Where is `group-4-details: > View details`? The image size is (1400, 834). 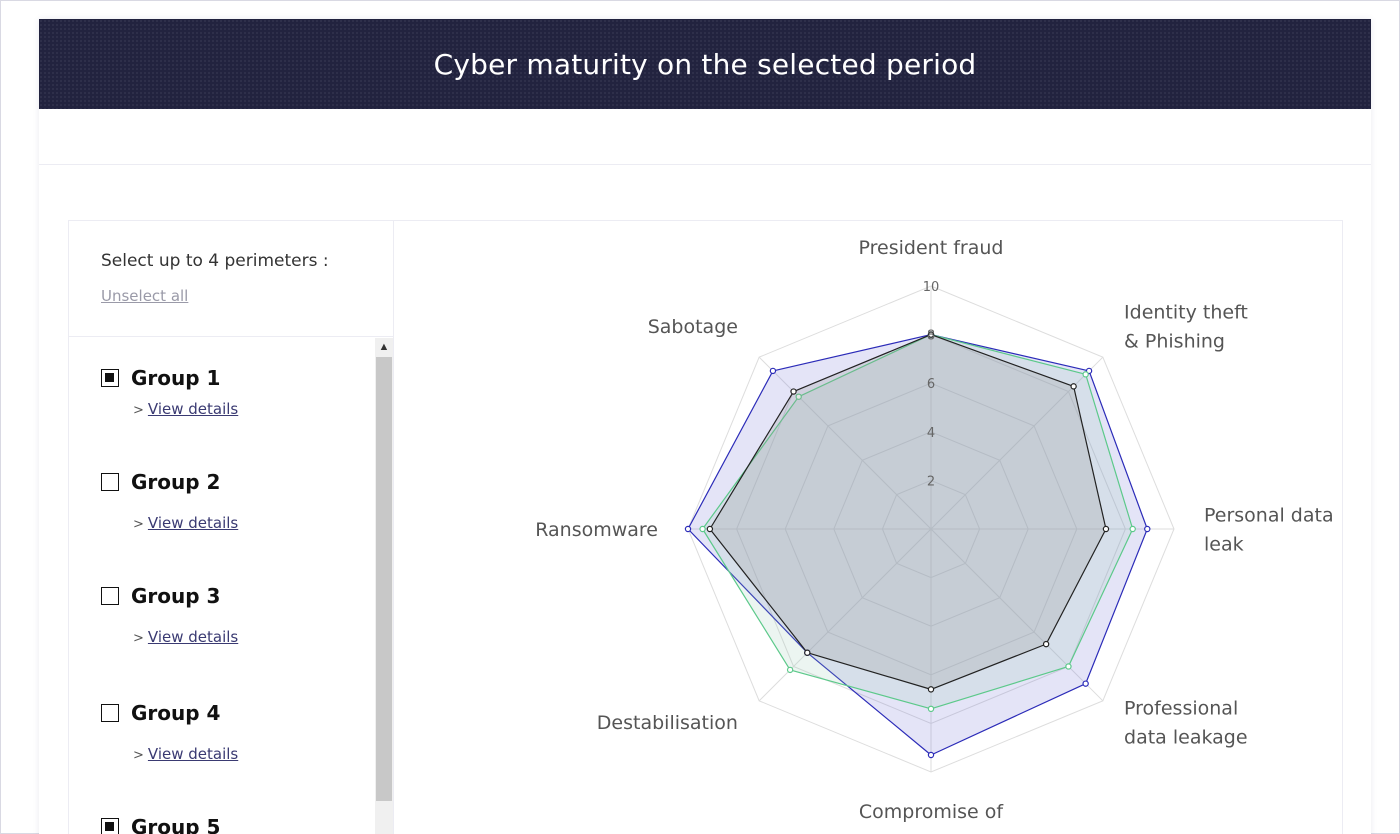
group-4-details: > View details is located at coordinates (247, 754).